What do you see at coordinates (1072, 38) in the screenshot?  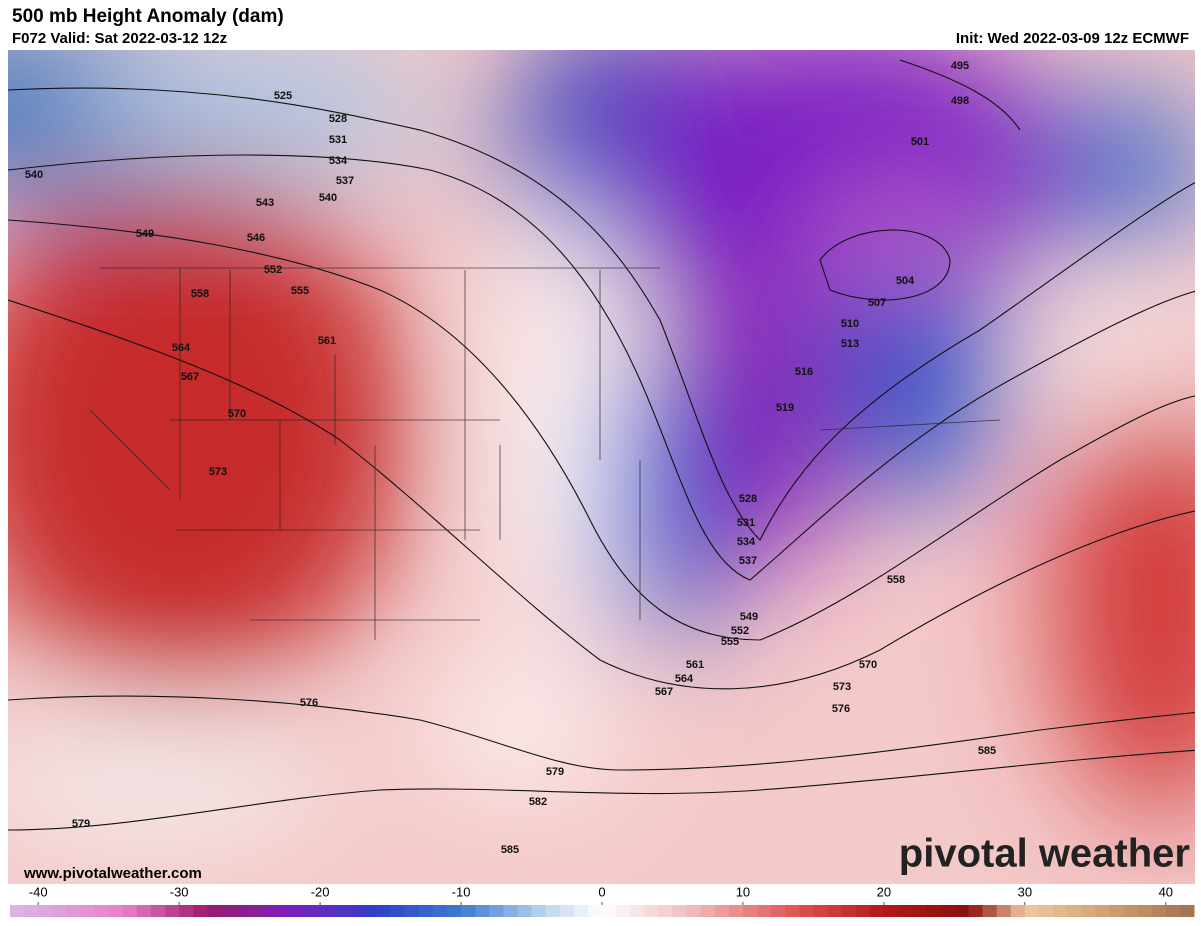 I see `init-time: Init: Wed 2022-03-09 12z ECMWF` at bounding box center [1072, 38].